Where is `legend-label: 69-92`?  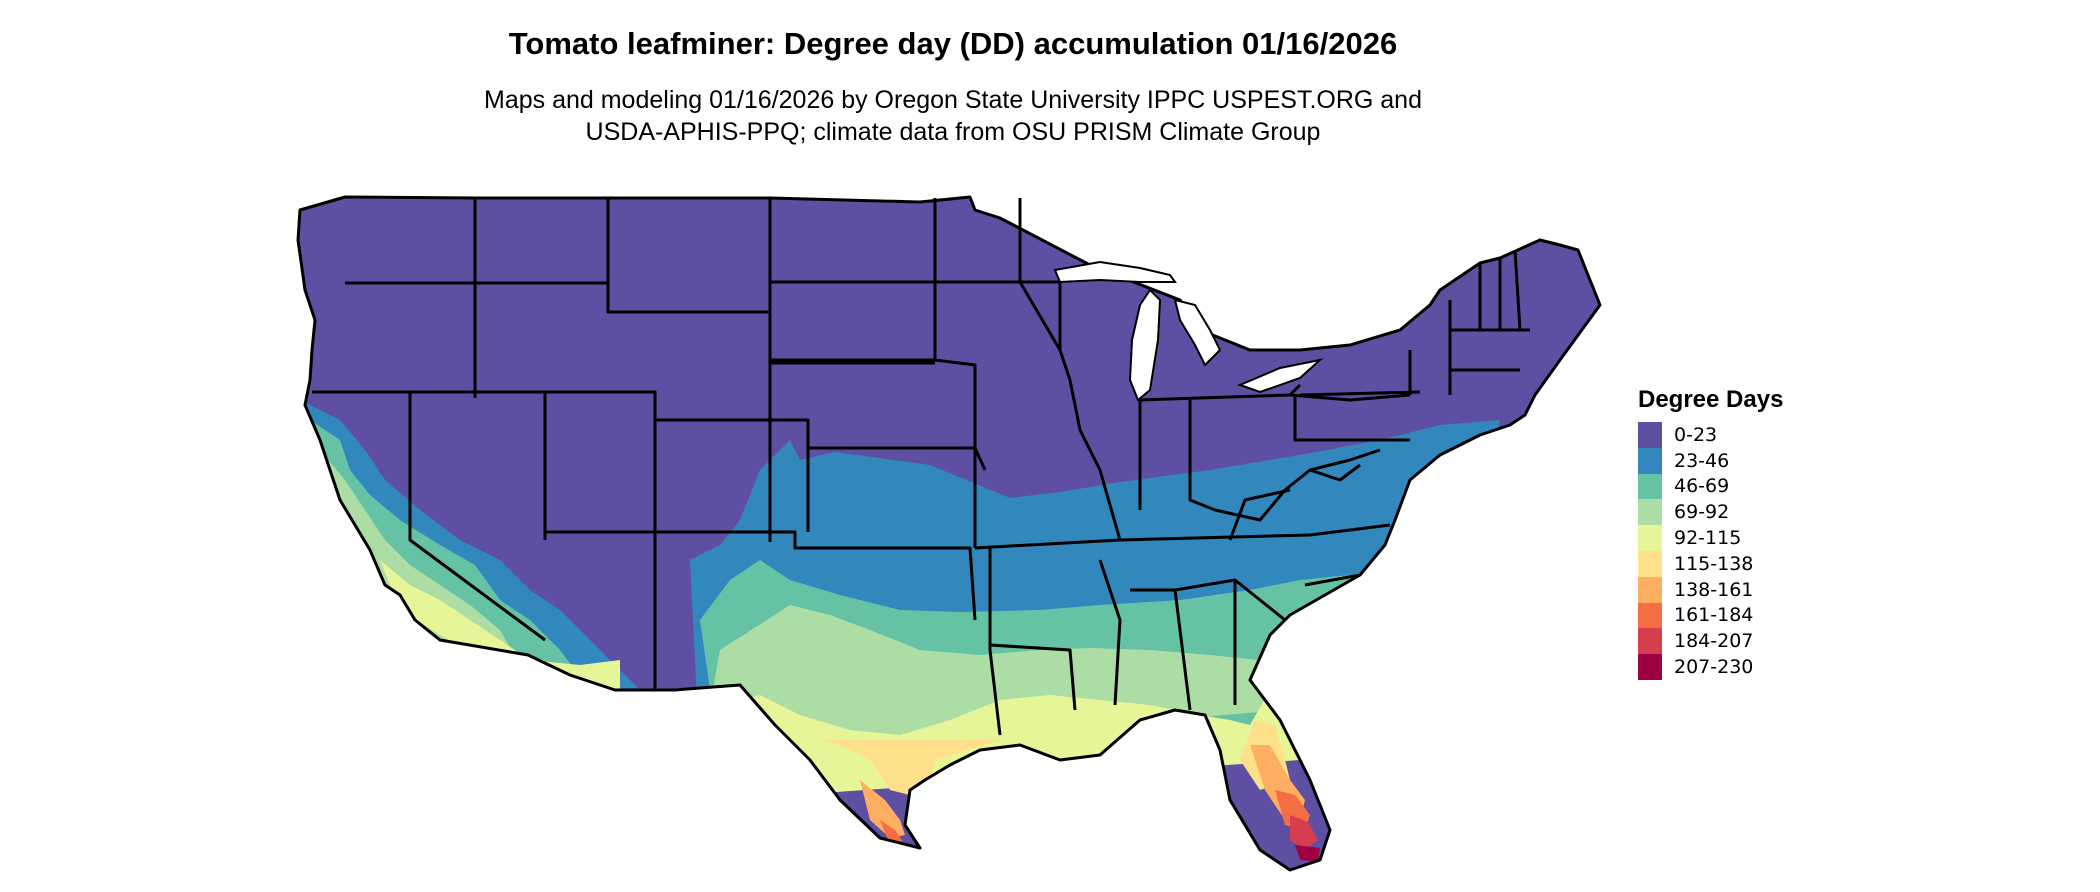 legend-label: 69-92 is located at coordinates (1702, 512).